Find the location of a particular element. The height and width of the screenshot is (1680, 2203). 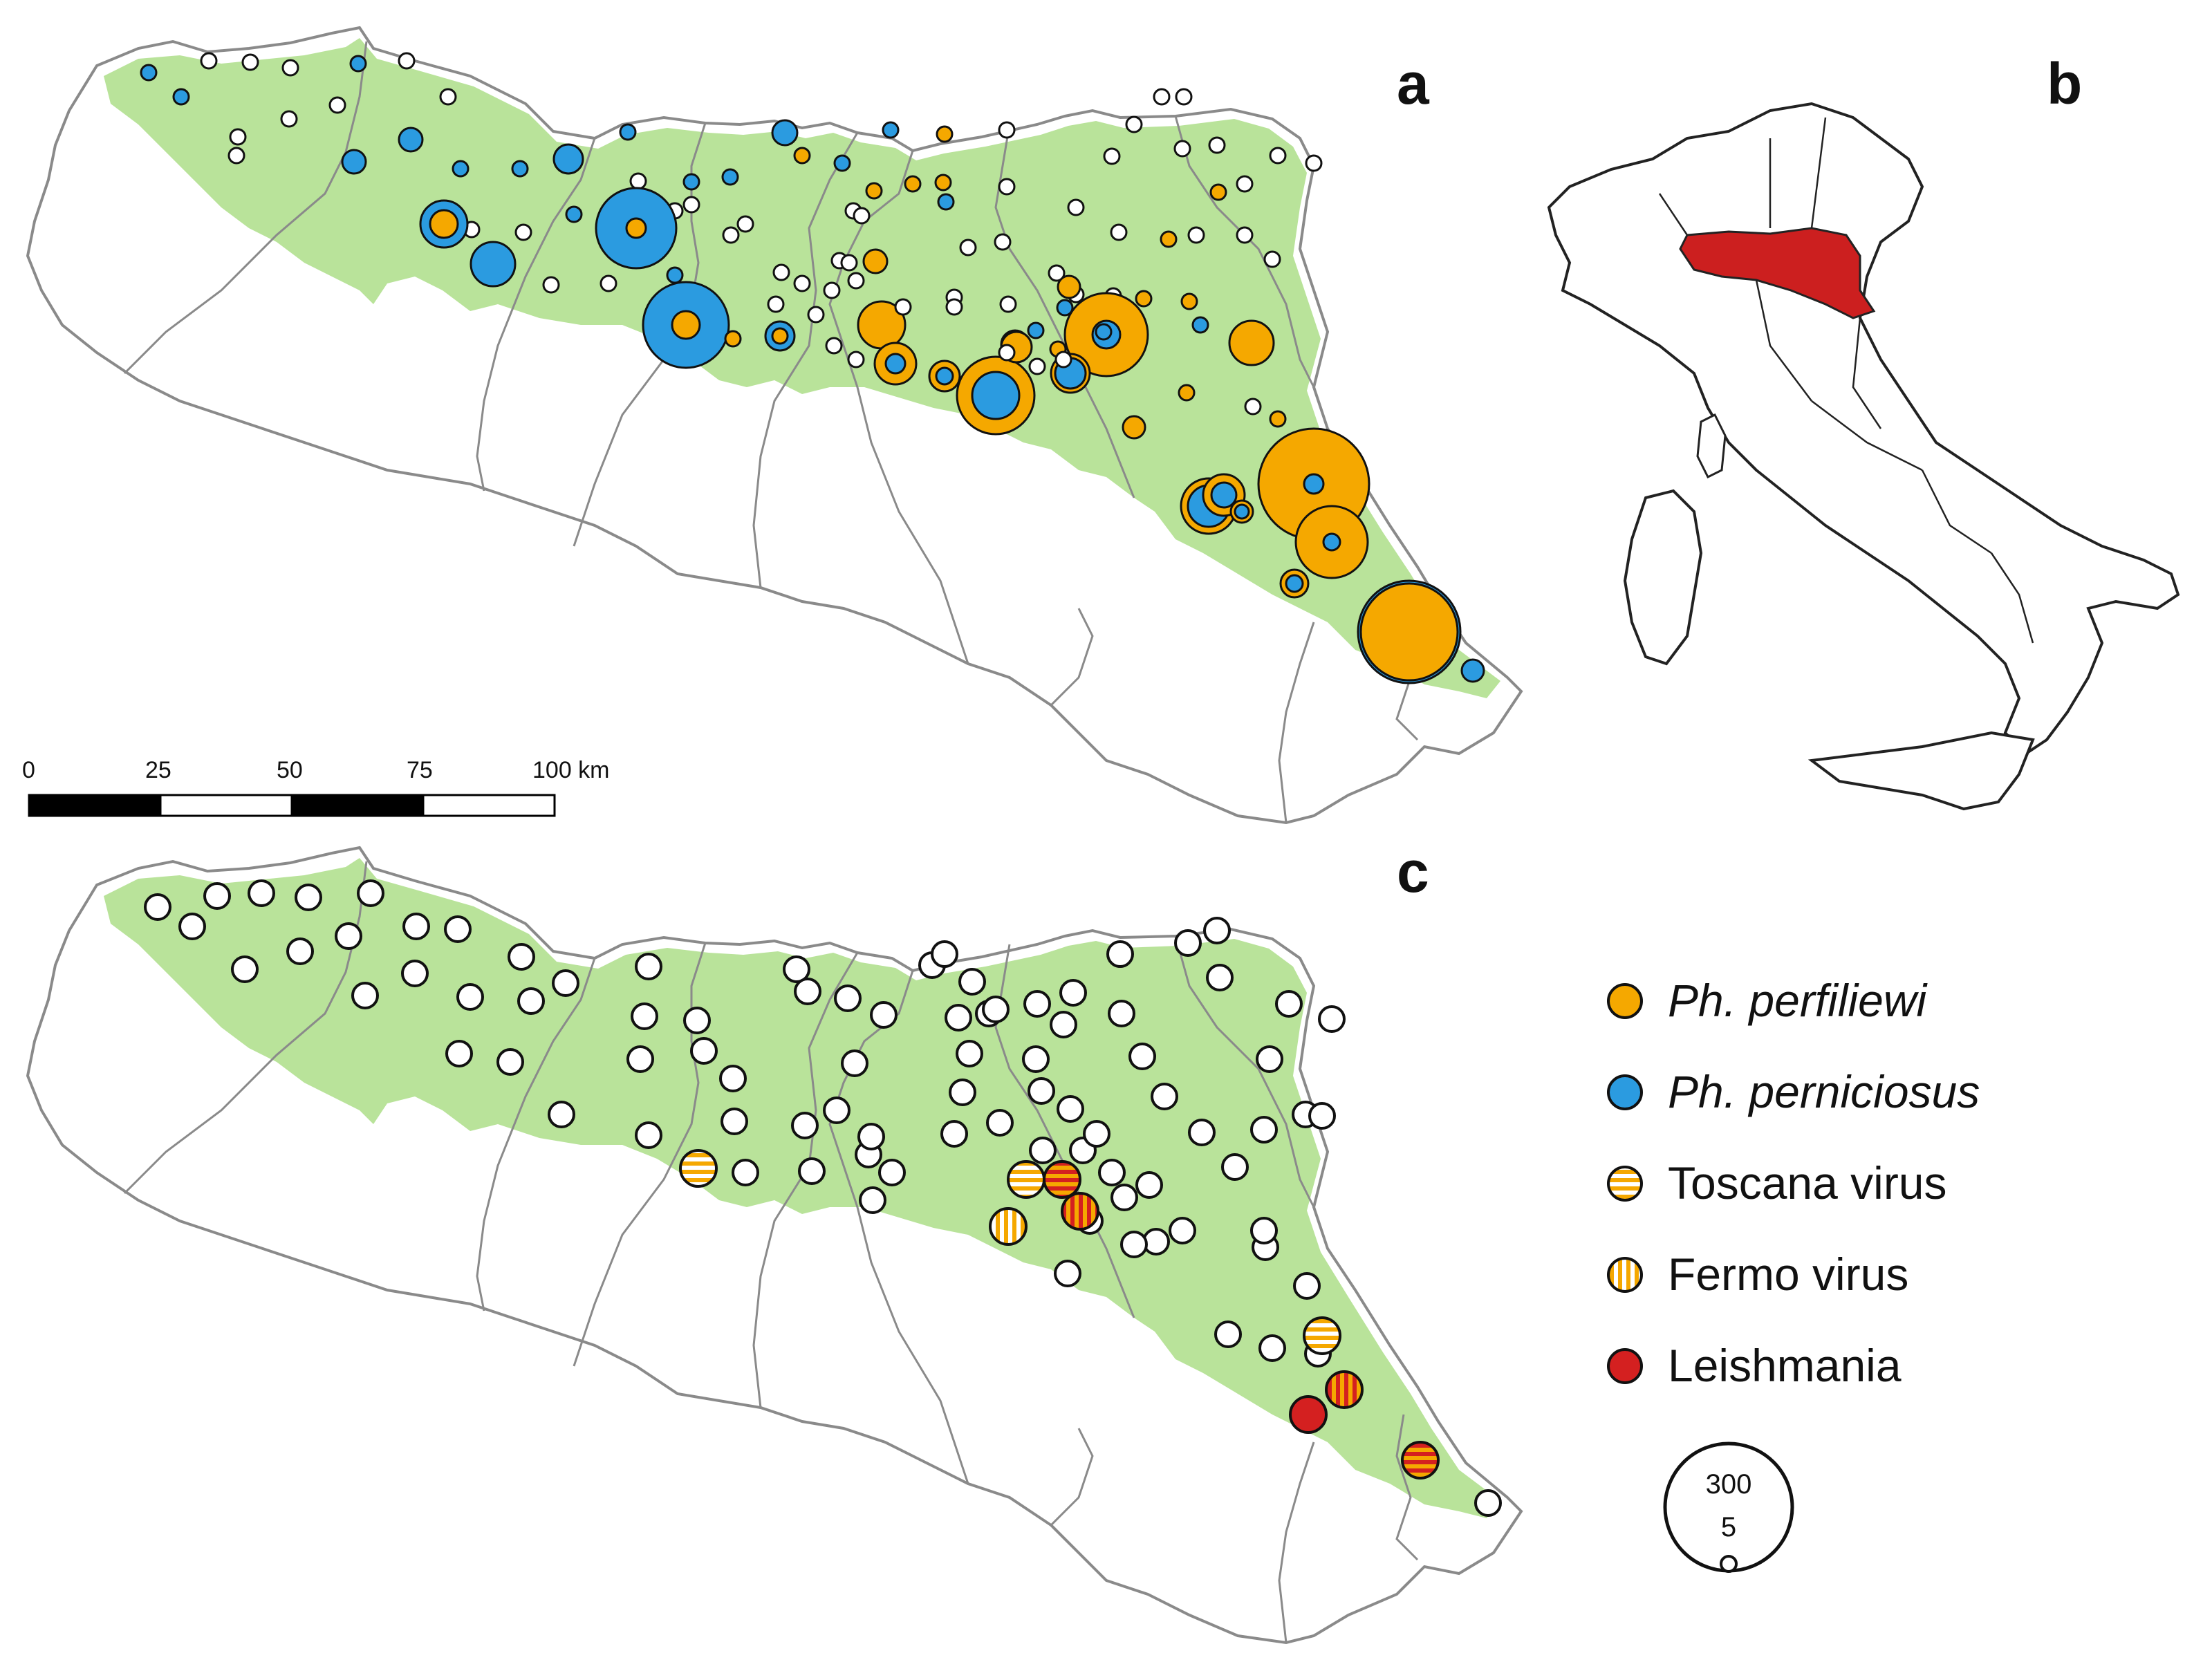

corsica is located at coordinates (1711, 446).